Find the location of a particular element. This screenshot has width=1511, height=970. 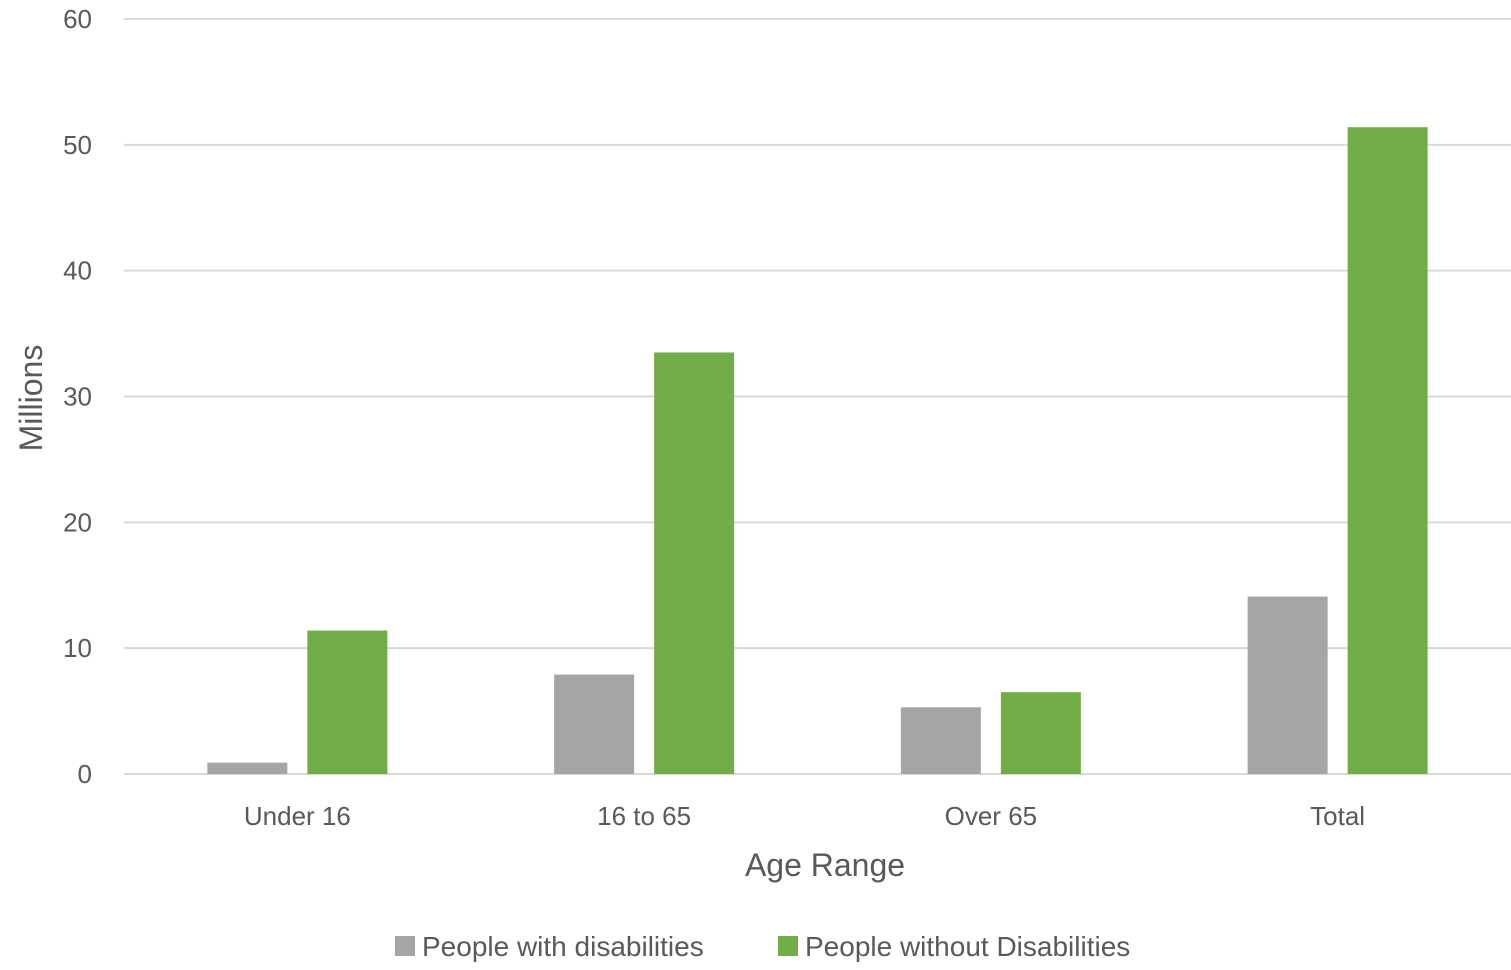

y-tick-label: 30 is located at coordinates (77, 397).